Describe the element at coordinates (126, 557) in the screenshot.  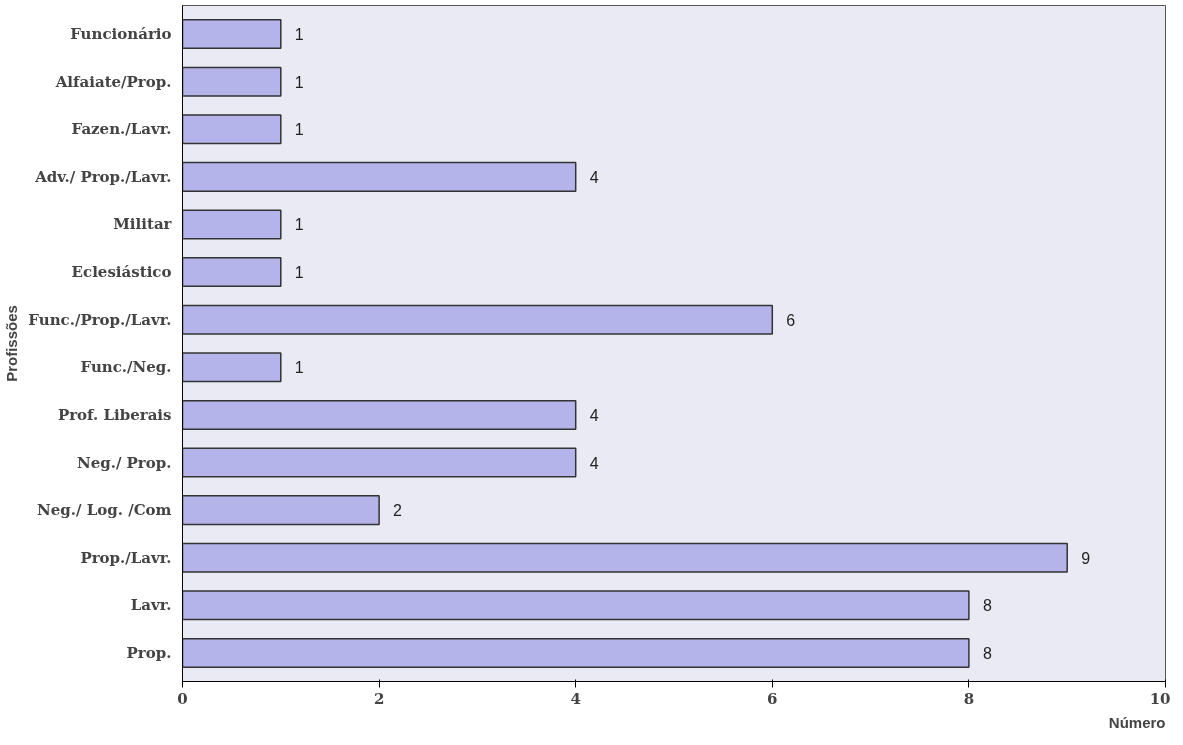
I see `y-tick-label: Prop./Lavr.` at that location.